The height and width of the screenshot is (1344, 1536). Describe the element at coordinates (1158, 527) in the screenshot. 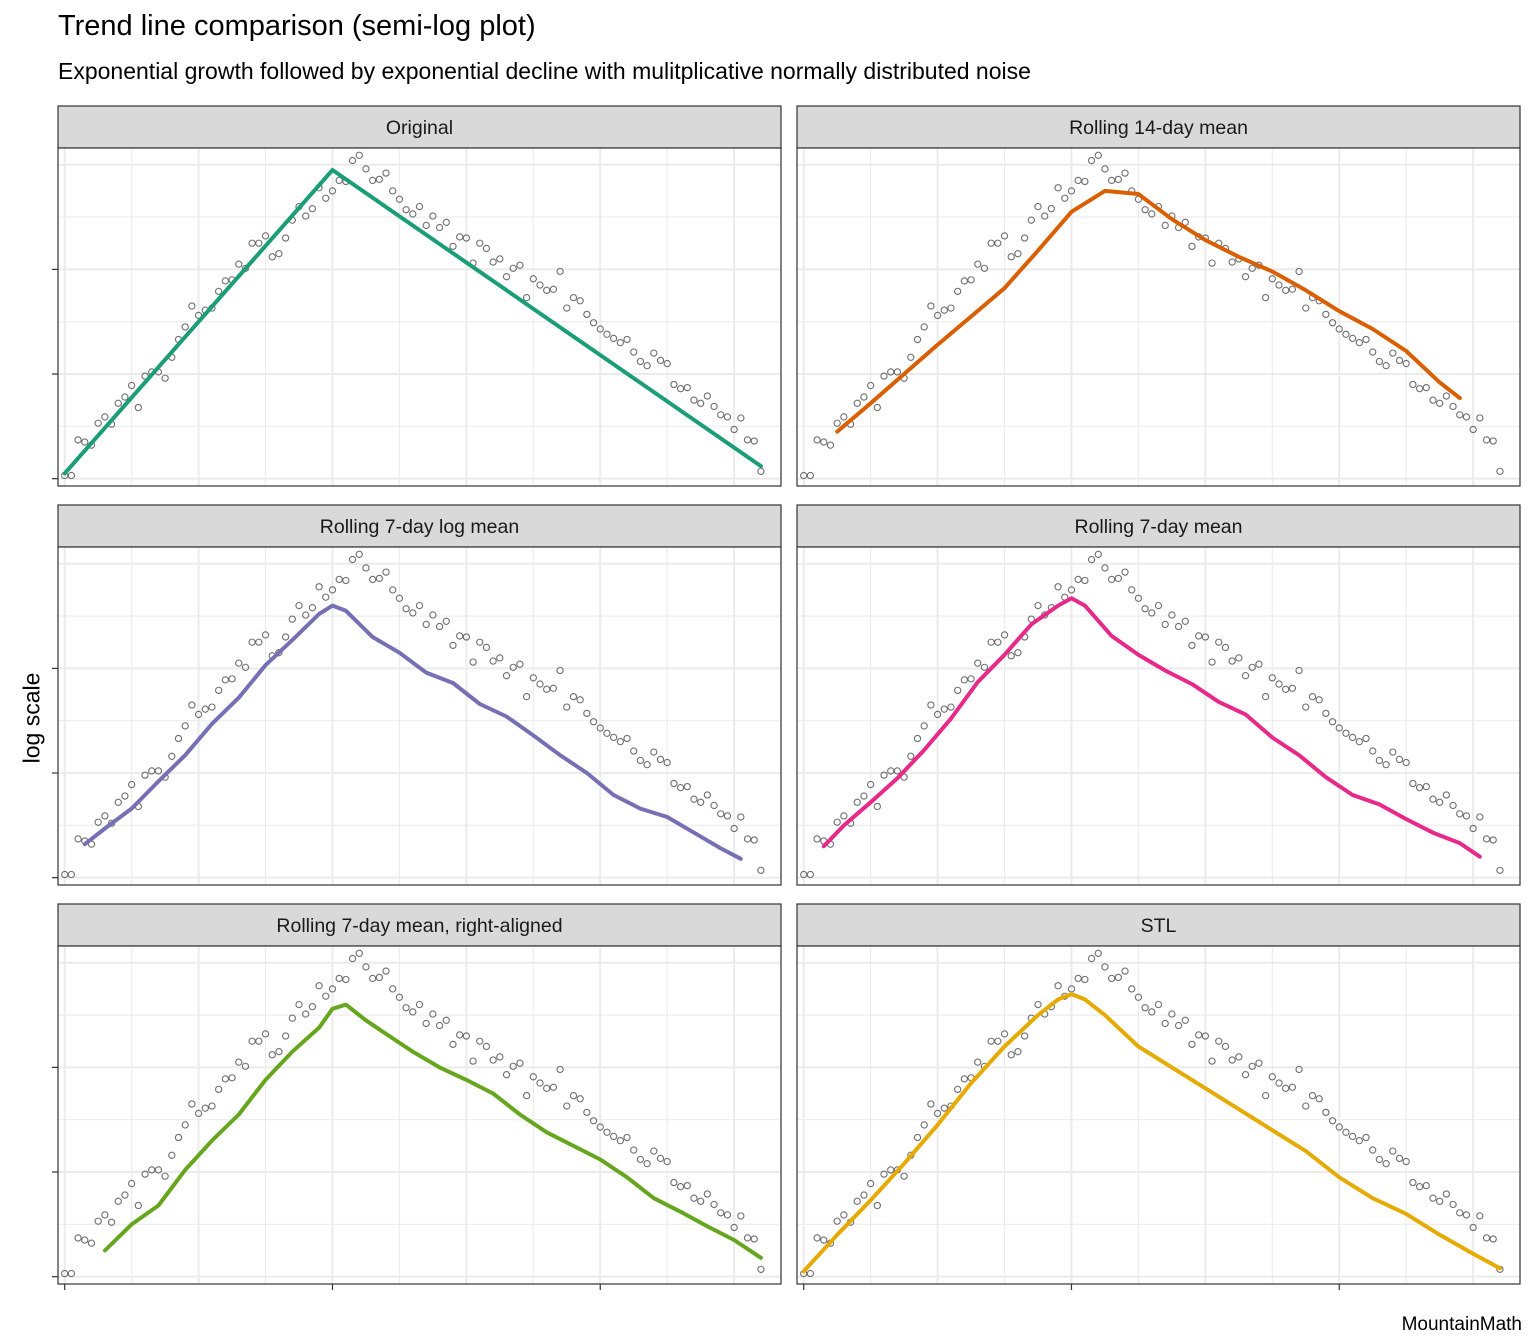

I see `strip-label: Rolling 7-day mean` at that location.